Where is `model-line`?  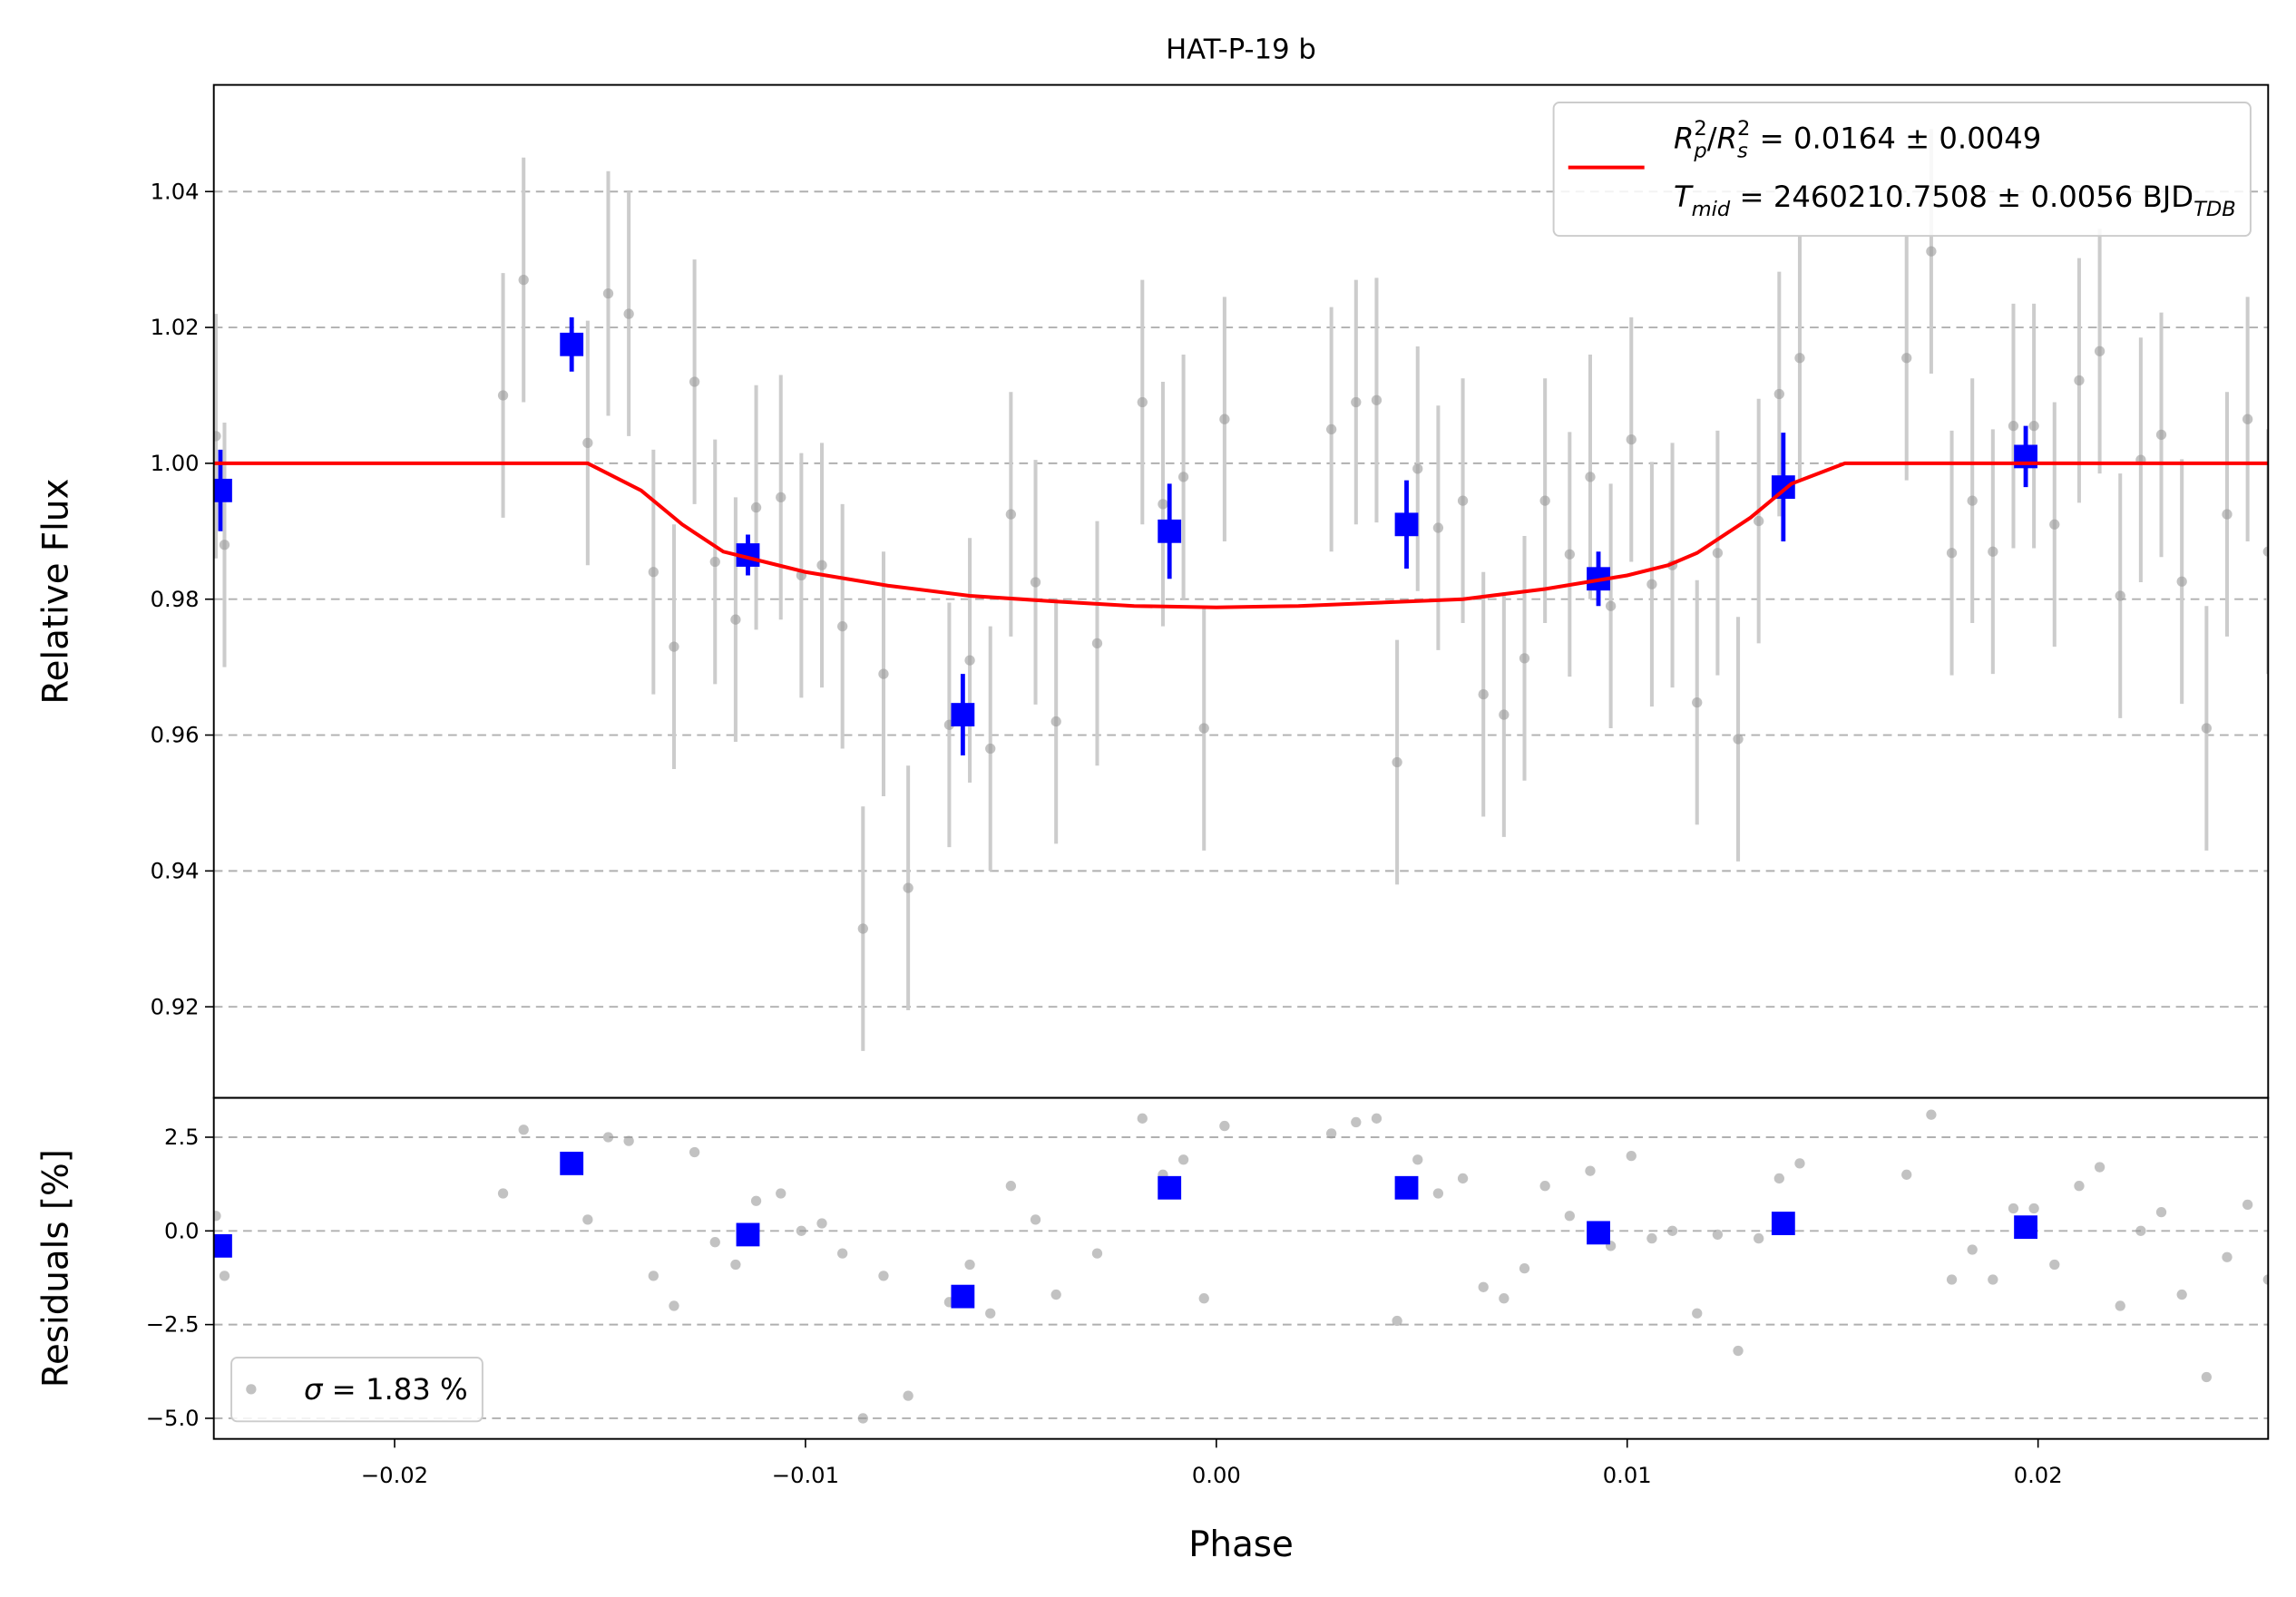 model-line is located at coordinates (1241, 535).